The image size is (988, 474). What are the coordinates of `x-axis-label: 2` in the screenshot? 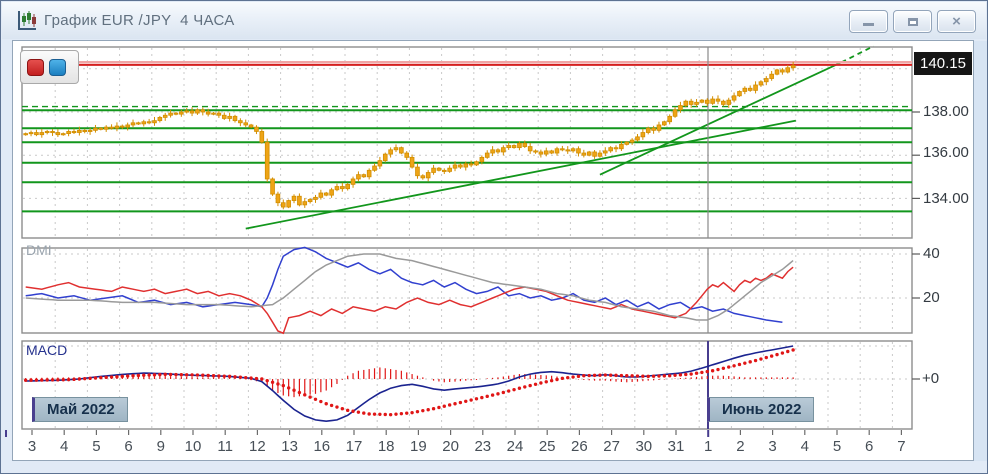 It's located at (740, 446).